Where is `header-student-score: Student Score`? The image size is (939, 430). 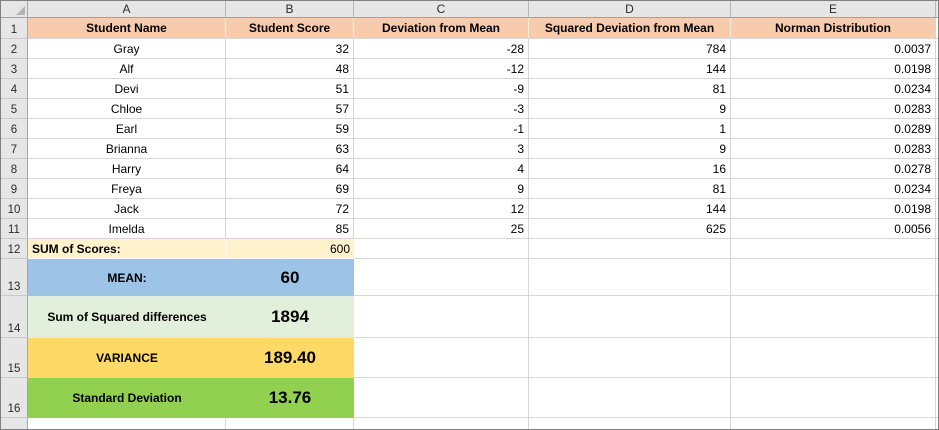
header-student-score: Student Score is located at coordinates (290, 28).